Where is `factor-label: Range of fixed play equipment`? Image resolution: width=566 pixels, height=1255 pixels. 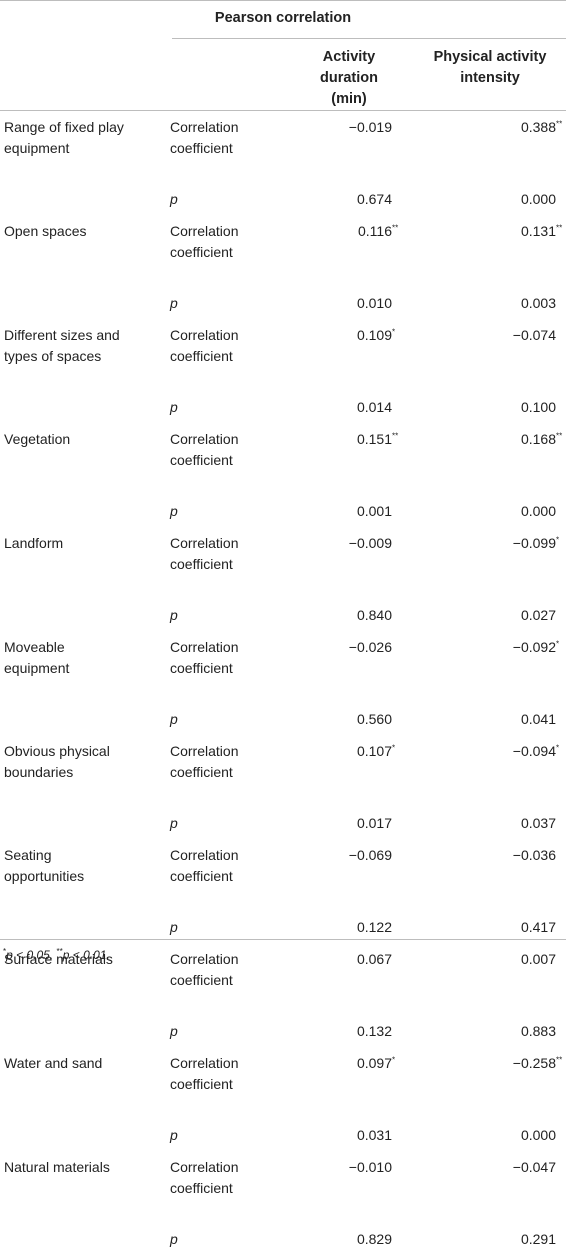
factor-label: Range of fixed play equipment is located at coordinates (85, 148).